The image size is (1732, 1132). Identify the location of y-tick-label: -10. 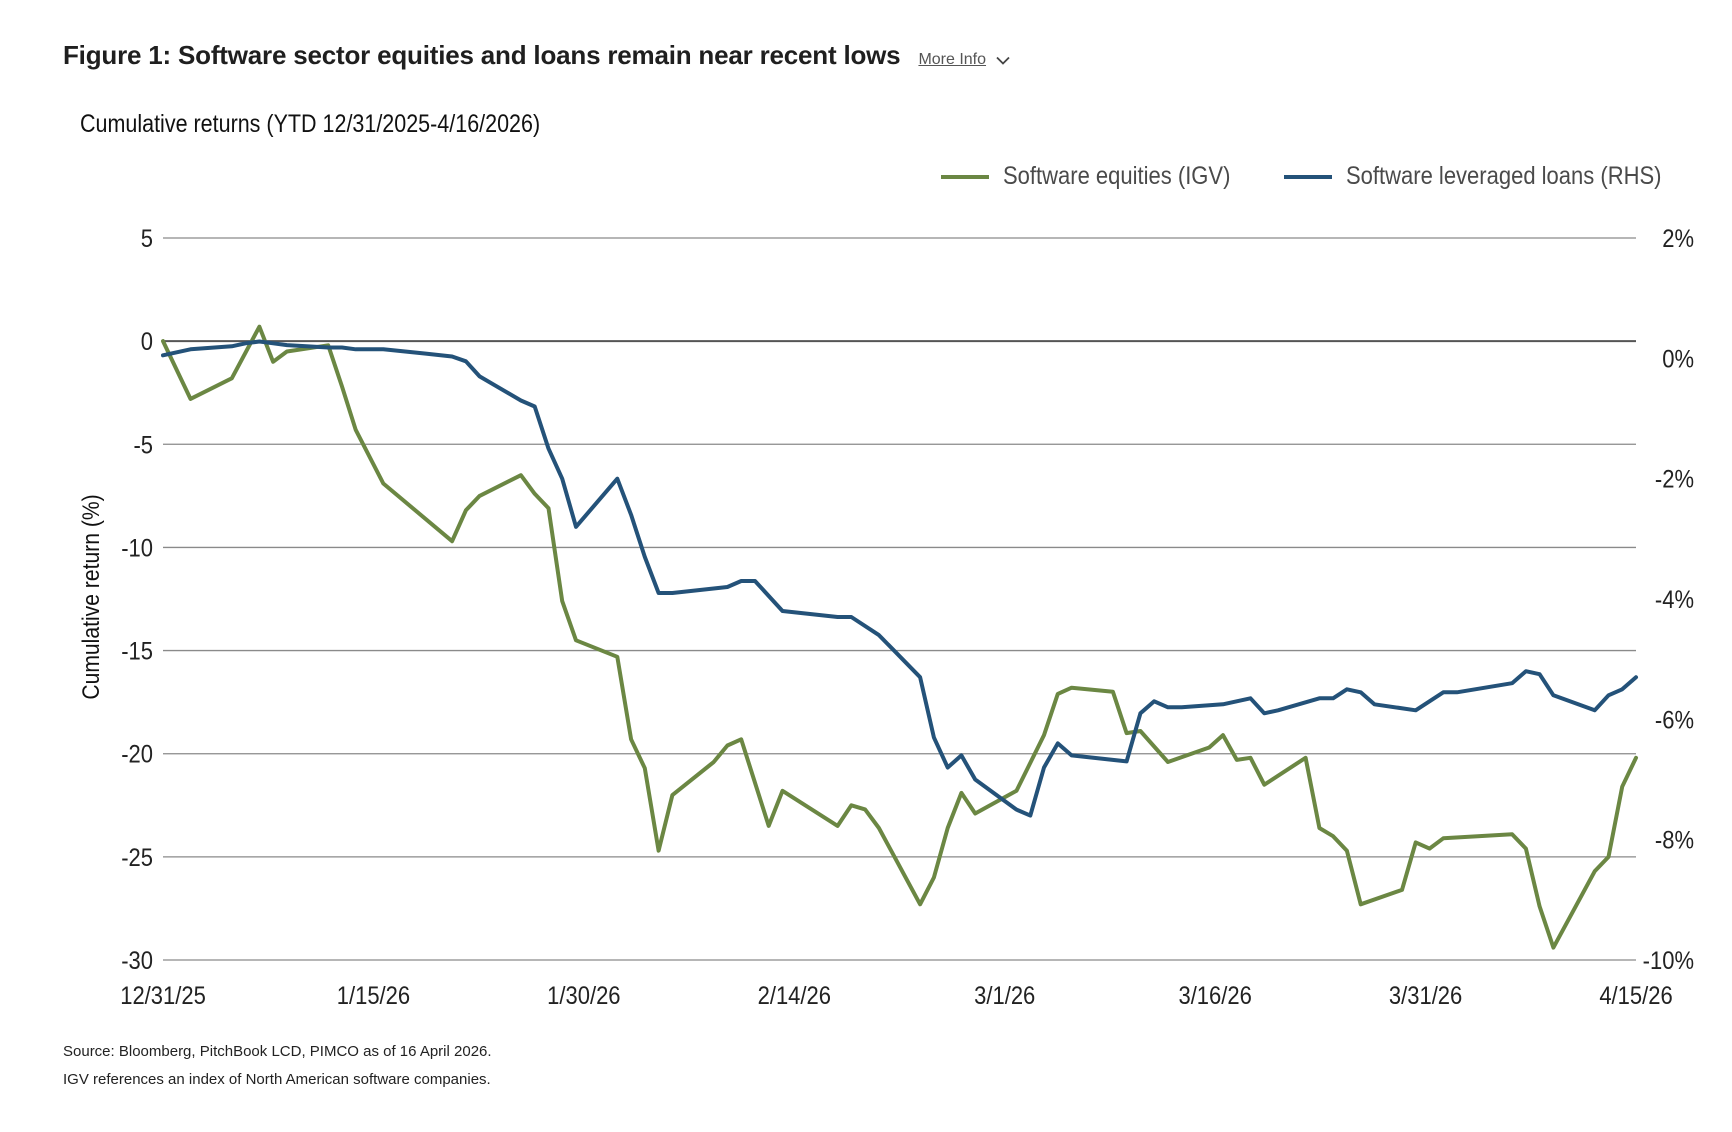
(137, 548).